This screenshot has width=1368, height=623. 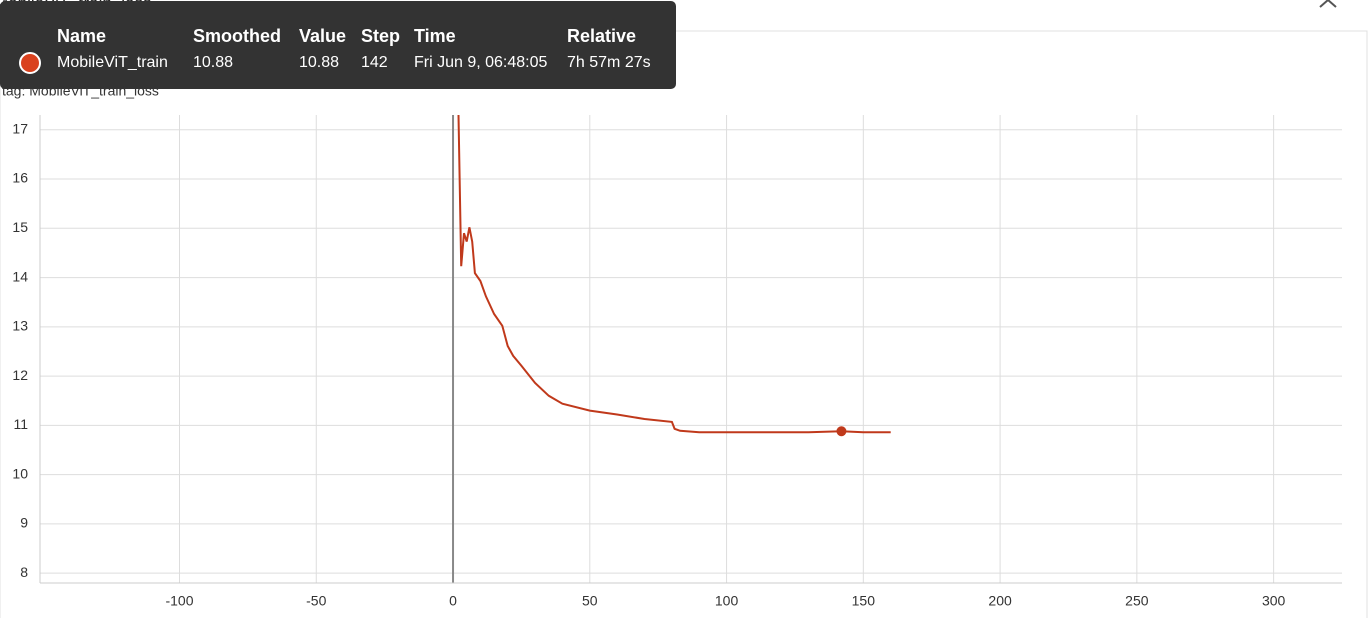 What do you see at coordinates (727, 601) in the screenshot?
I see `x-tick-label: 100` at bounding box center [727, 601].